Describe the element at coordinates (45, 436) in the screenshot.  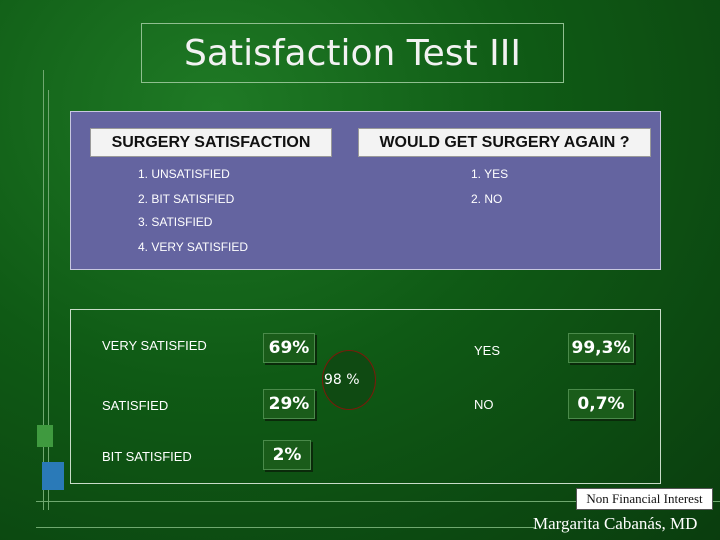
I see `deco-square-green` at that location.